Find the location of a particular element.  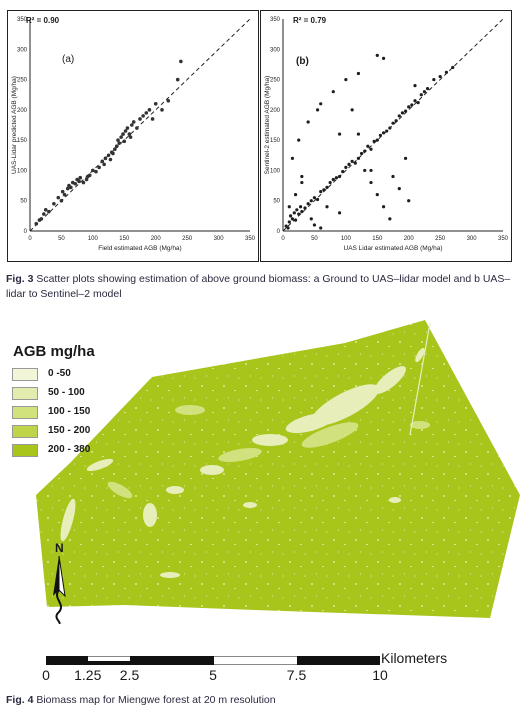

scale-tick-label: 2.5 is located at coordinates (129, 675).